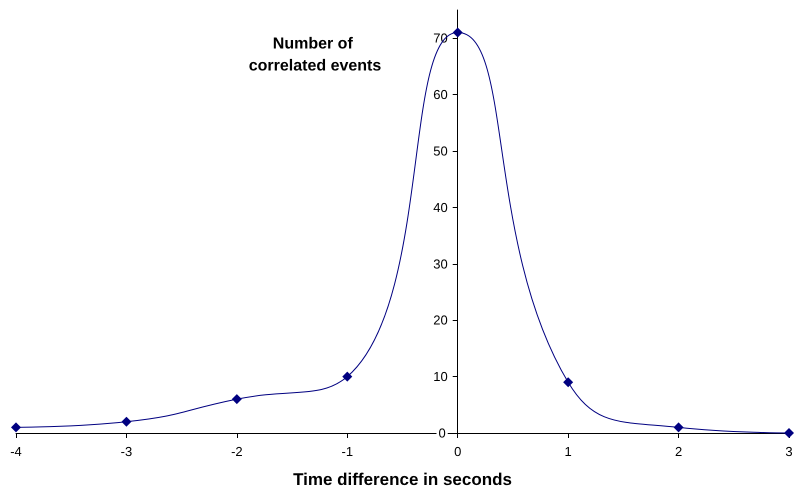 This screenshot has width=801, height=500. Describe the element at coordinates (440, 376) in the screenshot. I see `y-tick-label: 10` at that location.